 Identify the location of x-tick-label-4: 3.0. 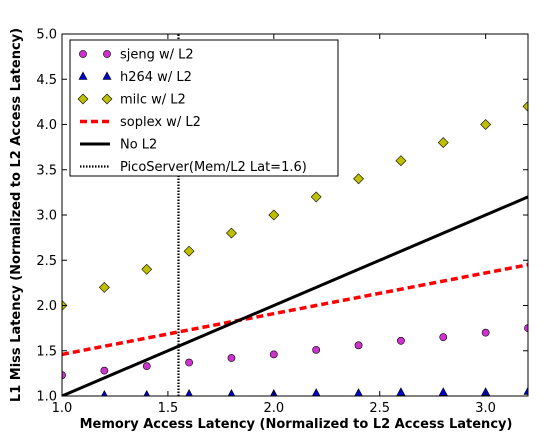
(485, 408).